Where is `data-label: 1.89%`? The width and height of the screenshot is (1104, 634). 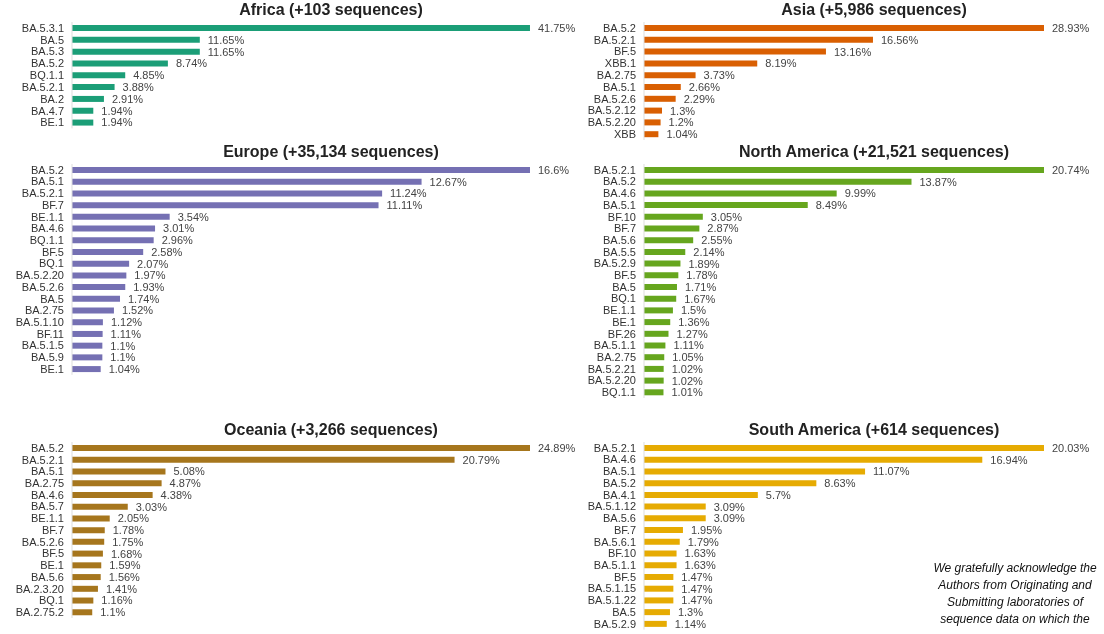
data-label: 1.89% is located at coordinates (704, 263).